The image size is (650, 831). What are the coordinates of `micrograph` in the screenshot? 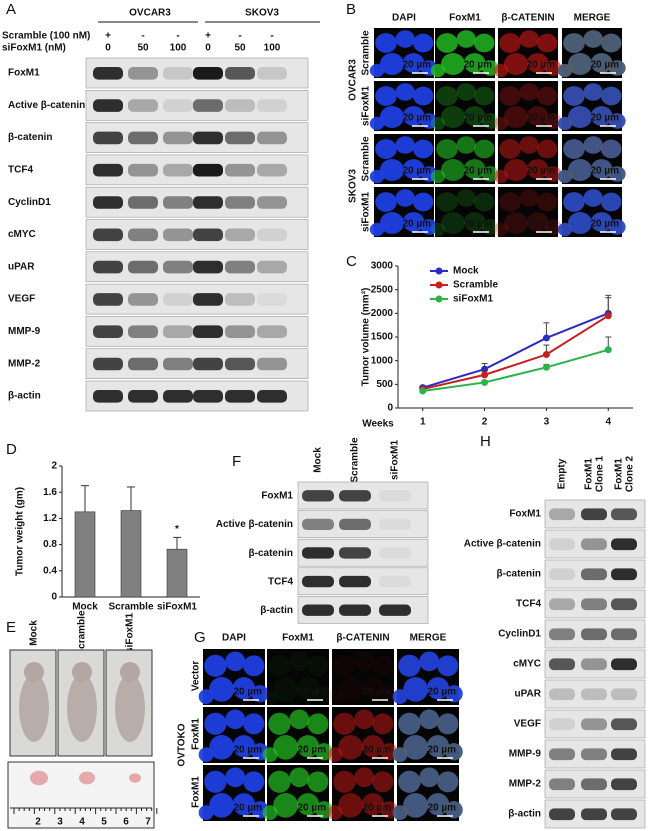 It's located at (465, 106).